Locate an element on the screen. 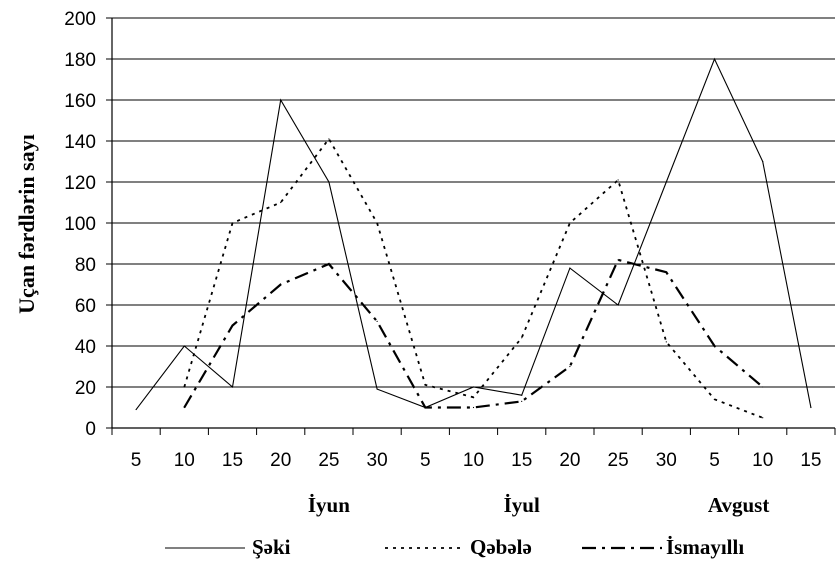 The image size is (836, 561). y-tick-label: 100 is located at coordinates (80, 224).